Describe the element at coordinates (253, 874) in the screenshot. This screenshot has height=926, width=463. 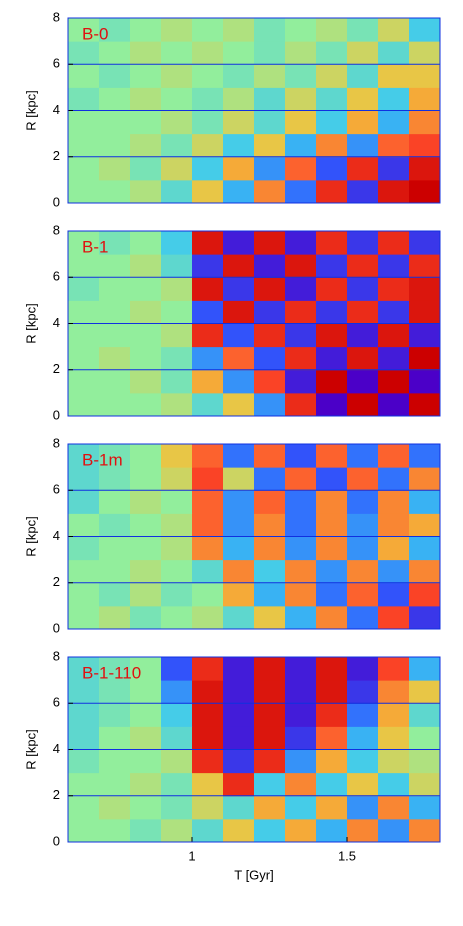
I see `x-axis-label: T [Gyr]` at that location.